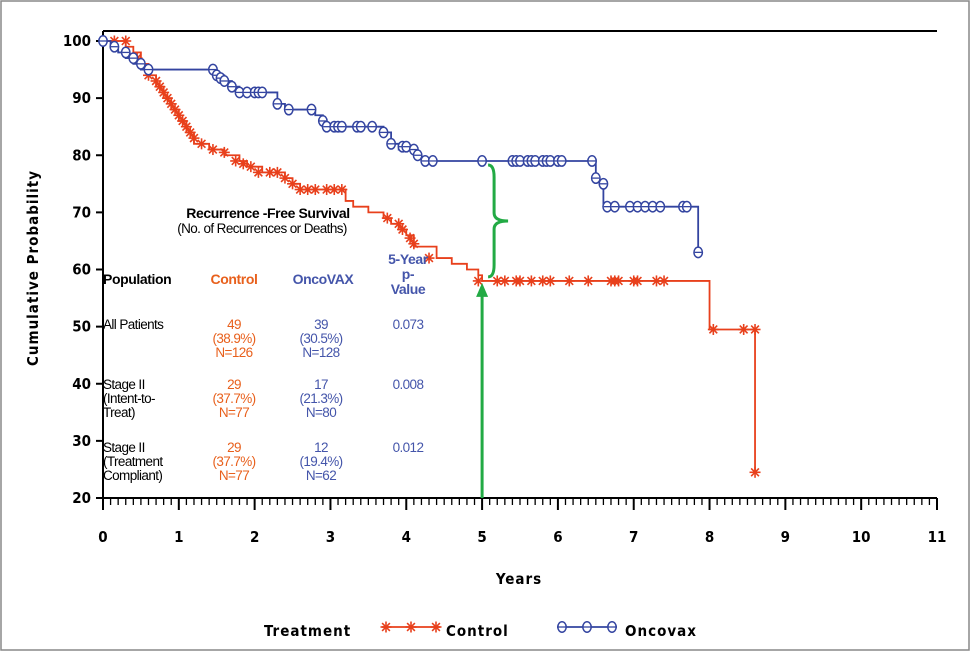  What do you see at coordinates (81, 98) in the screenshot?
I see `y-tick-label: 90` at bounding box center [81, 98].